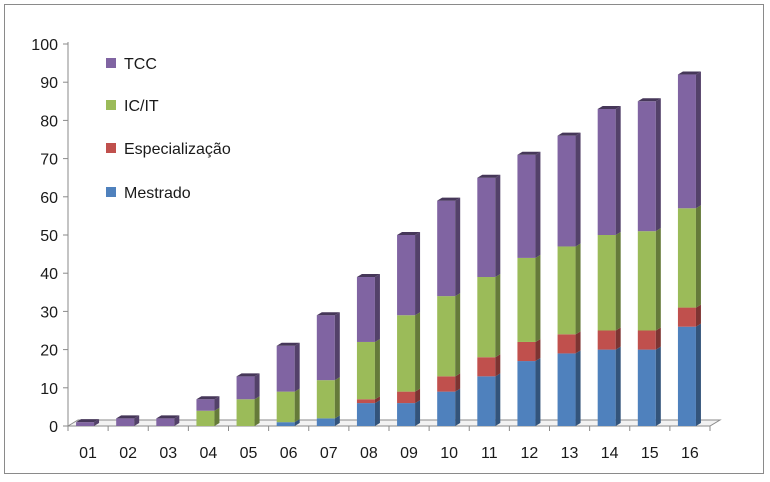  Describe the element at coordinates (140, 64) in the screenshot. I see `legend-label: TCC` at that location.